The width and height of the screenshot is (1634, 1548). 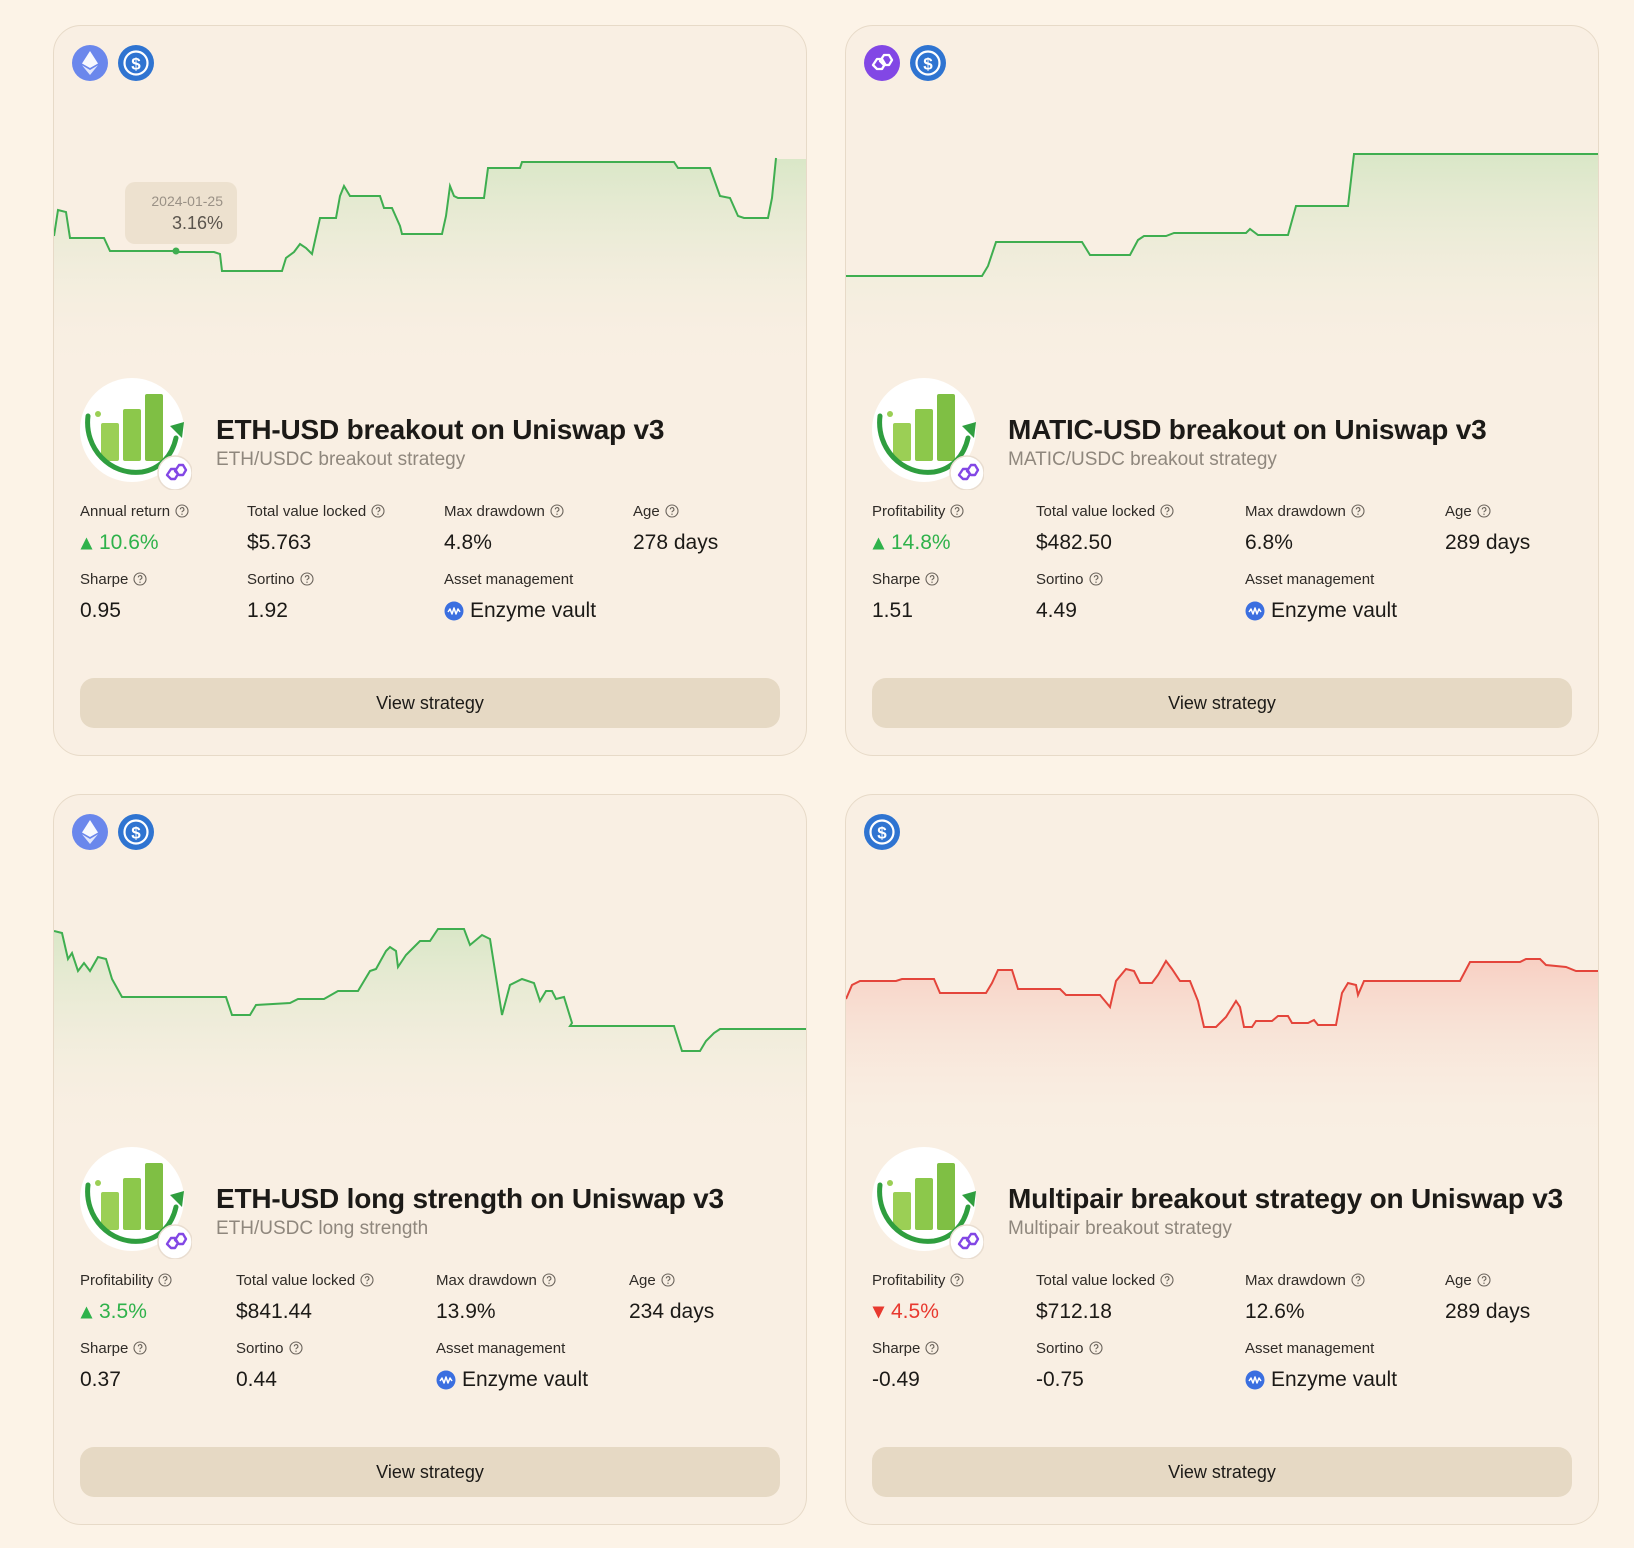 What do you see at coordinates (496, 1298) in the screenshot?
I see `metric-max-drawdown: Max drawdown 13.9%` at bounding box center [496, 1298].